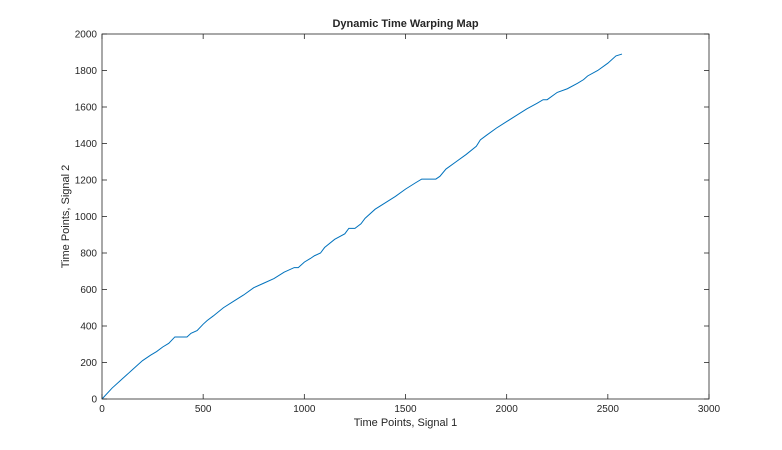 This screenshot has height=450, width=782. What do you see at coordinates (86, 35) in the screenshot?
I see `y-tick-label: 2000` at bounding box center [86, 35].